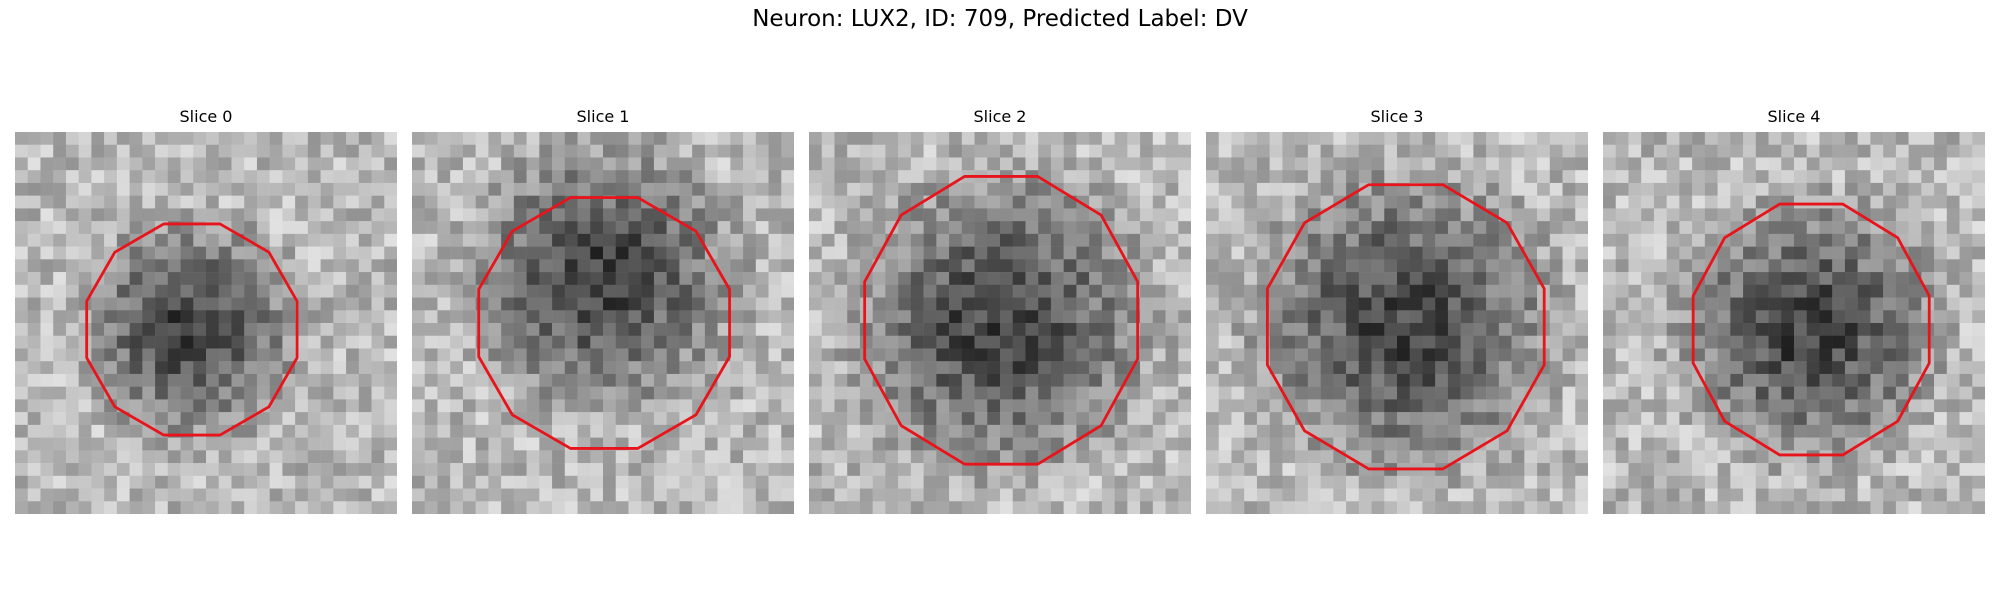 This screenshot has height=600, width=2000. I want to click on slice-title-4: Slice 4, so click(1794, 116).